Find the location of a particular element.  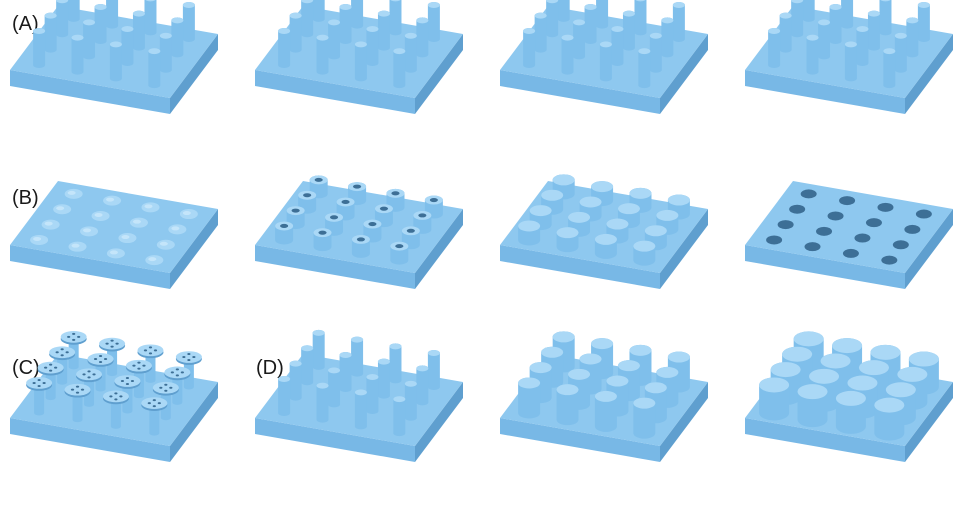

panel-b-holes is located at coordinates (849, 235).